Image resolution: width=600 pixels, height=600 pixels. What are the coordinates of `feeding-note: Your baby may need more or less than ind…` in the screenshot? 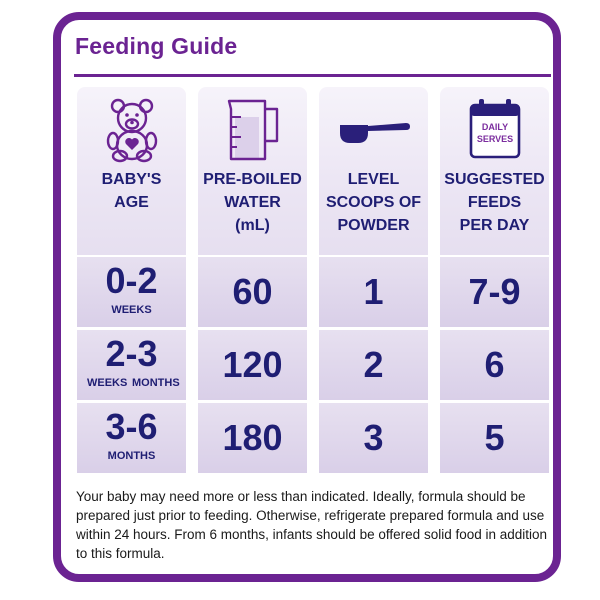 It's located at (312, 525).